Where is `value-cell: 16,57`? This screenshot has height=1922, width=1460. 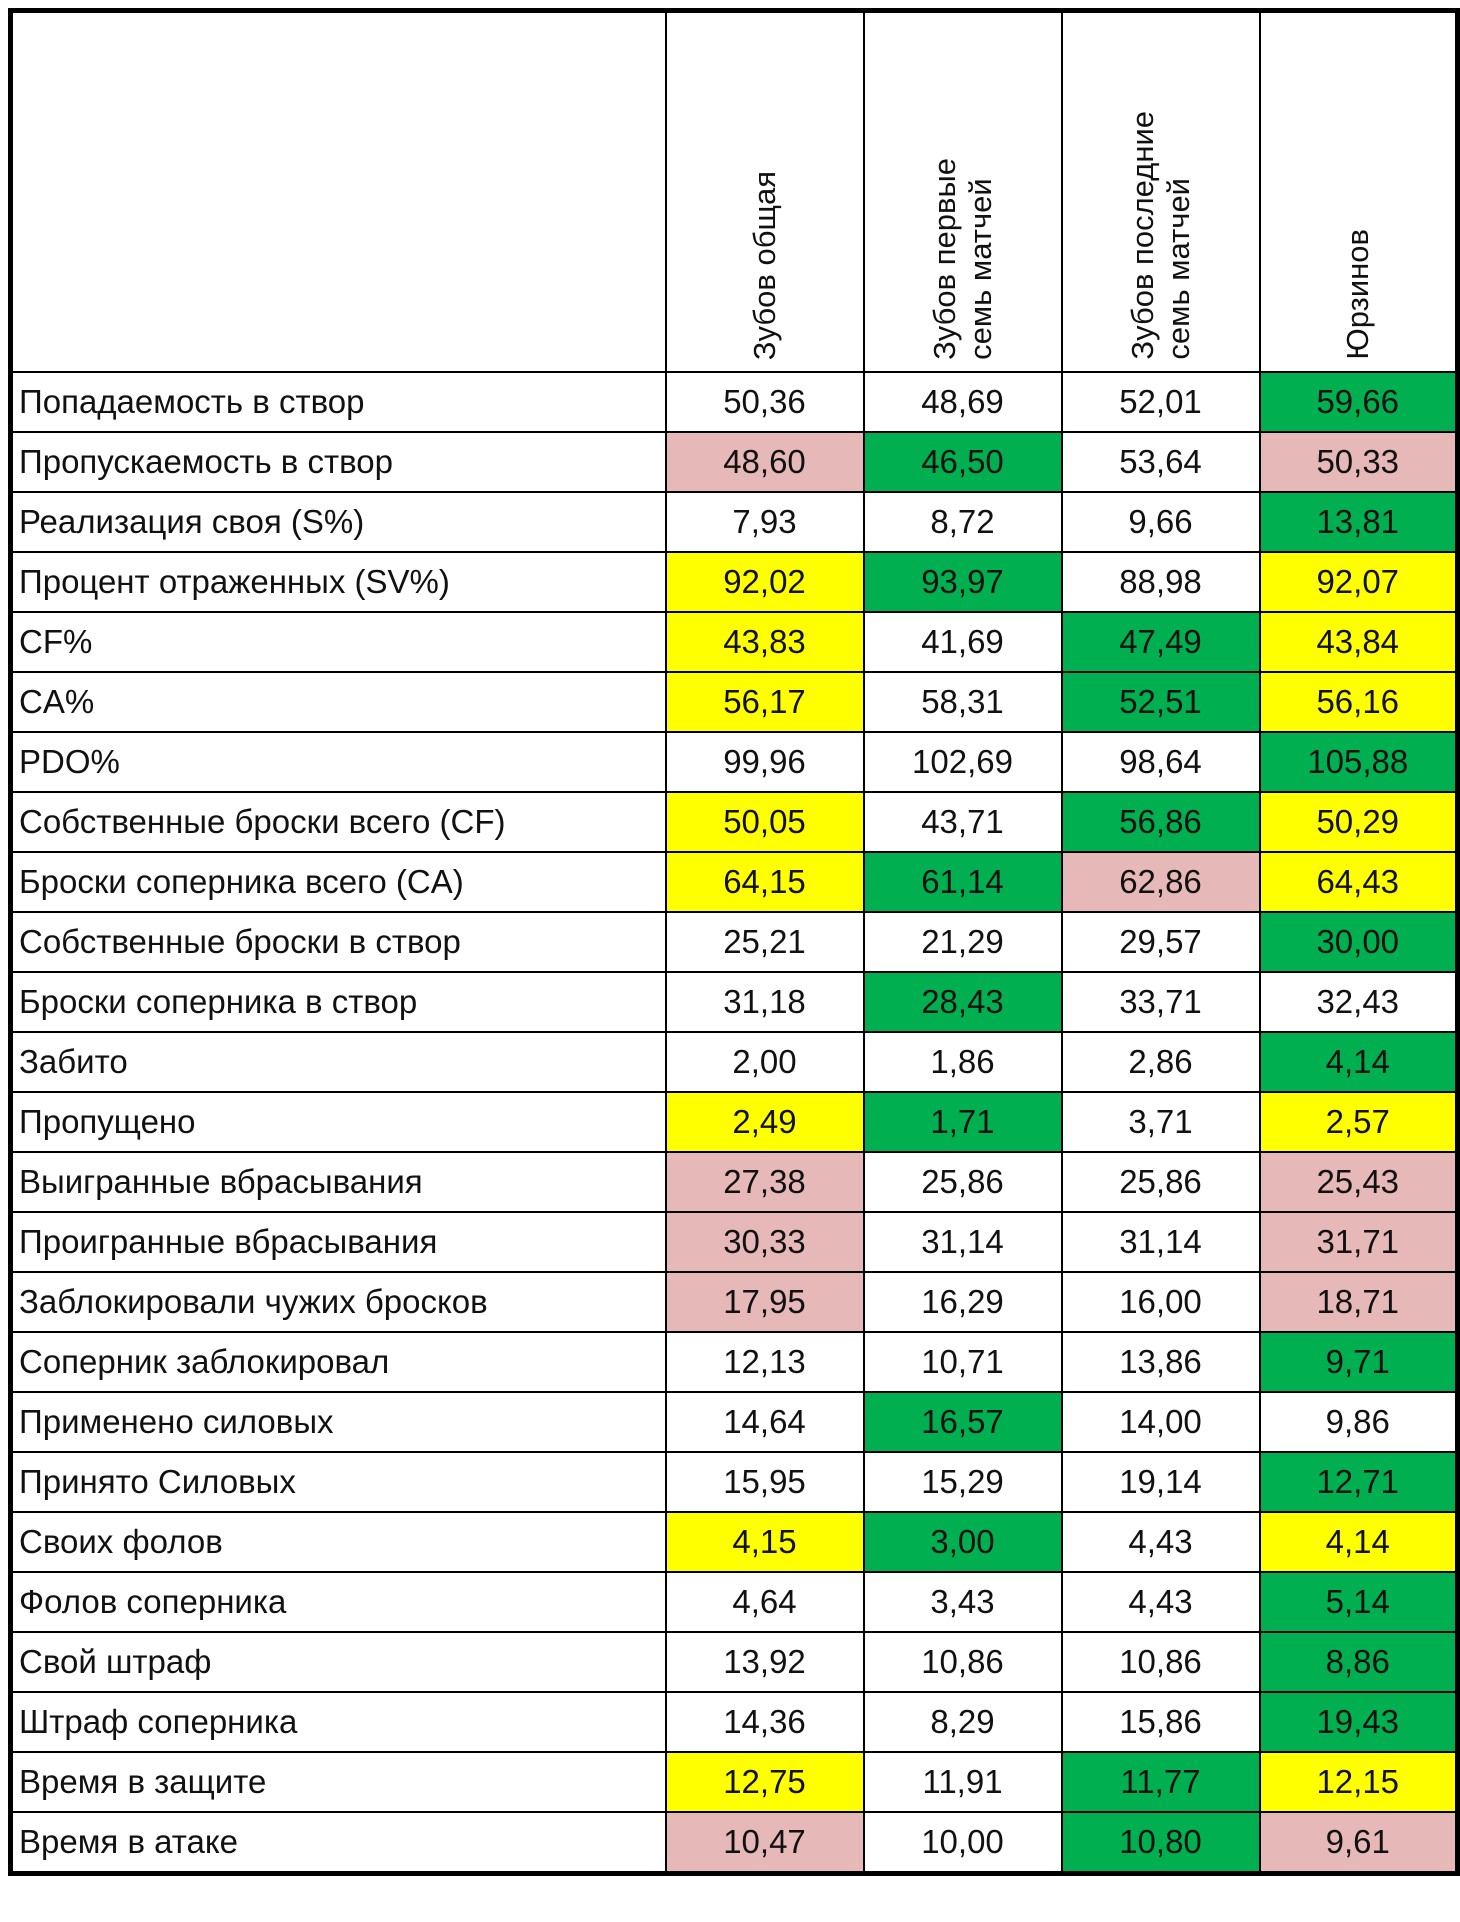 value-cell: 16,57 is located at coordinates (962, 1422).